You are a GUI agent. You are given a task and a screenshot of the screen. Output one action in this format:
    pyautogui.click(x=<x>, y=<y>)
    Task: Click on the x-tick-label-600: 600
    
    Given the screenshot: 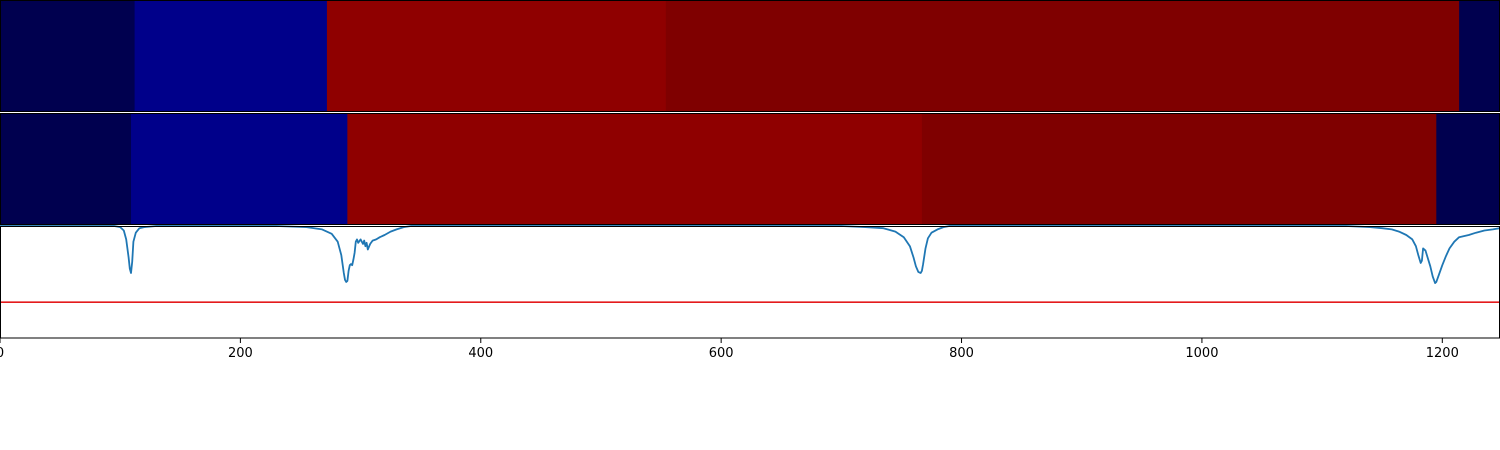 What is the action you would take?
    pyautogui.click(x=721, y=353)
    